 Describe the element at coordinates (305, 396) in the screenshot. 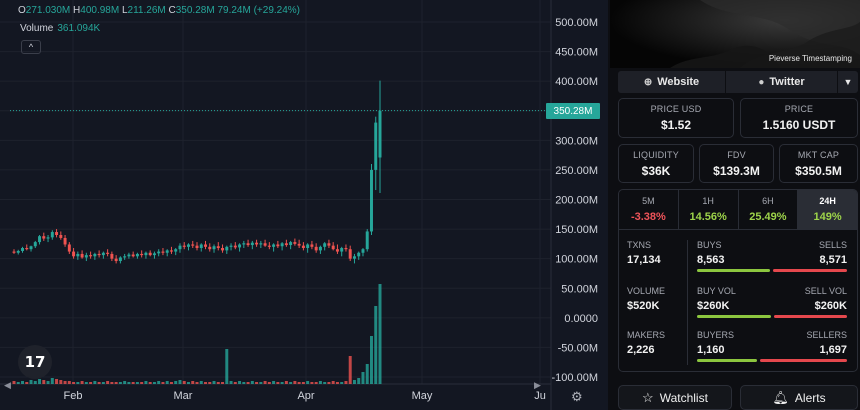

I see `x-tick-label: Apr` at that location.